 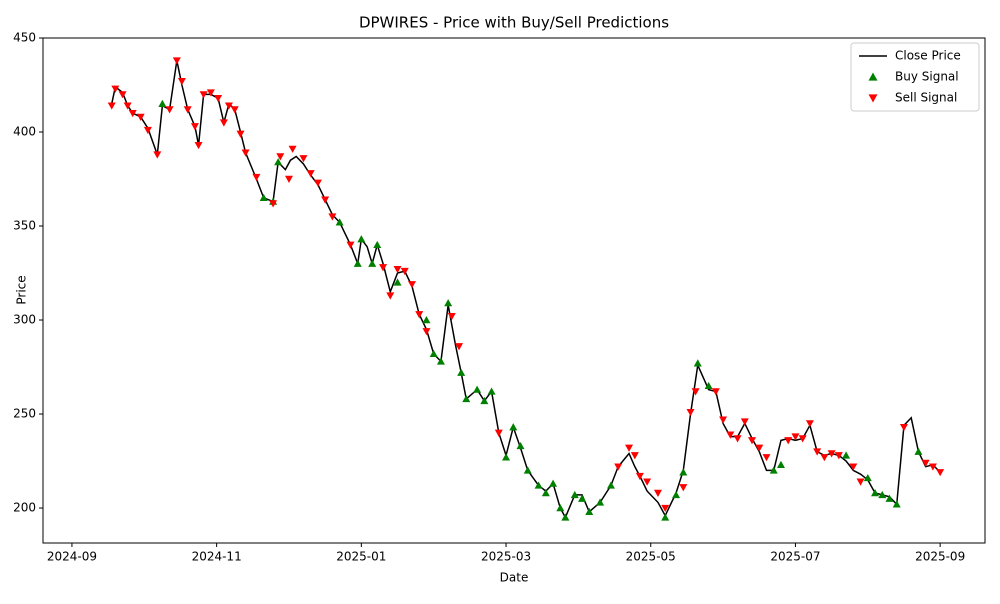 I want to click on y-tick-label: 250, so click(x=24, y=414).